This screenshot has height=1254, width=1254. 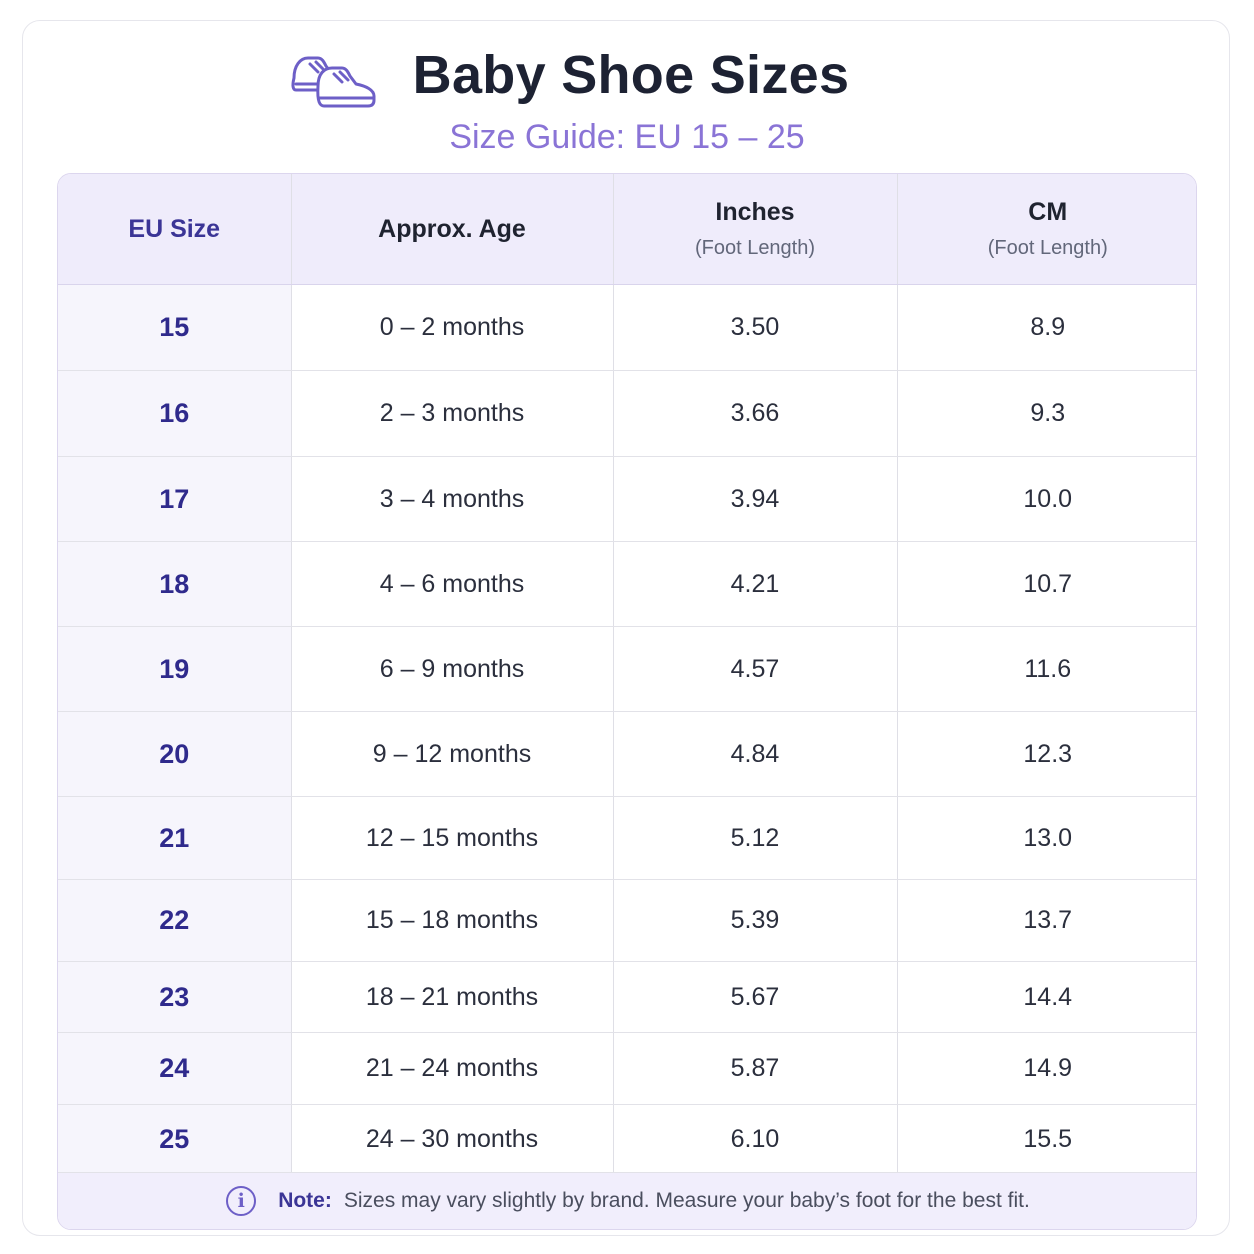 I want to click on cell-eu-size: 19, so click(x=175, y=669).